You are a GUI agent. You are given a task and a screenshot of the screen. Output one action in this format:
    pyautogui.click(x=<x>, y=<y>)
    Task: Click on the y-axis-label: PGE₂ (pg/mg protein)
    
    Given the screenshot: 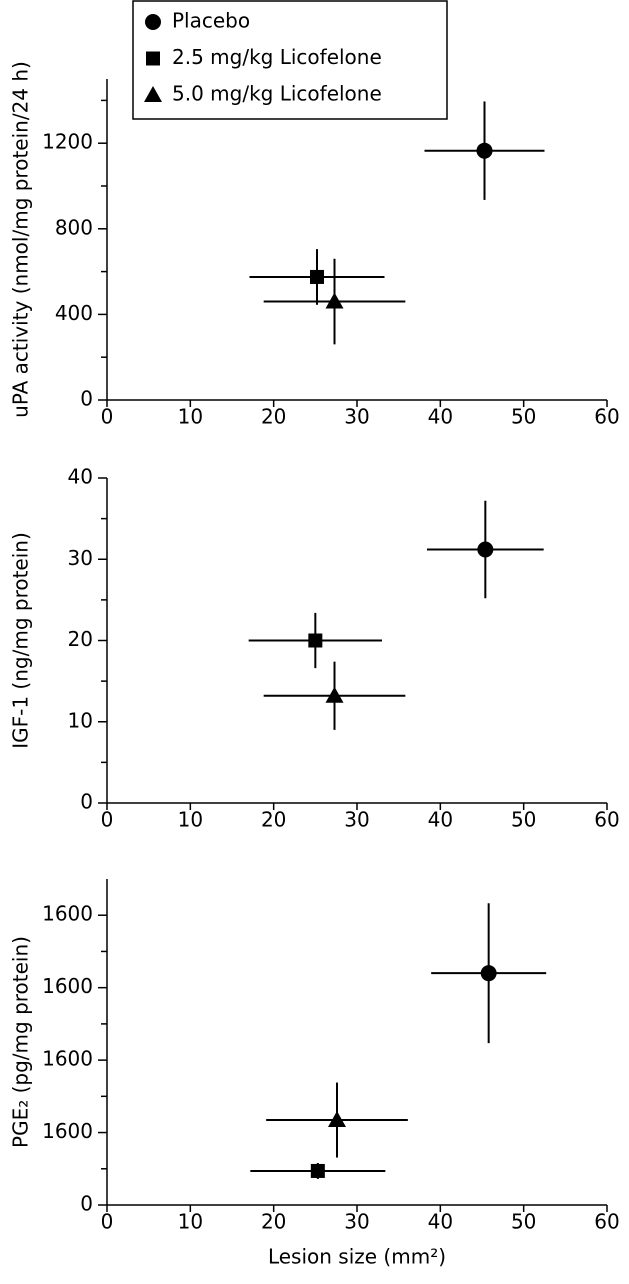 What is the action you would take?
    pyautogui.click(x=21, y=1042)
    